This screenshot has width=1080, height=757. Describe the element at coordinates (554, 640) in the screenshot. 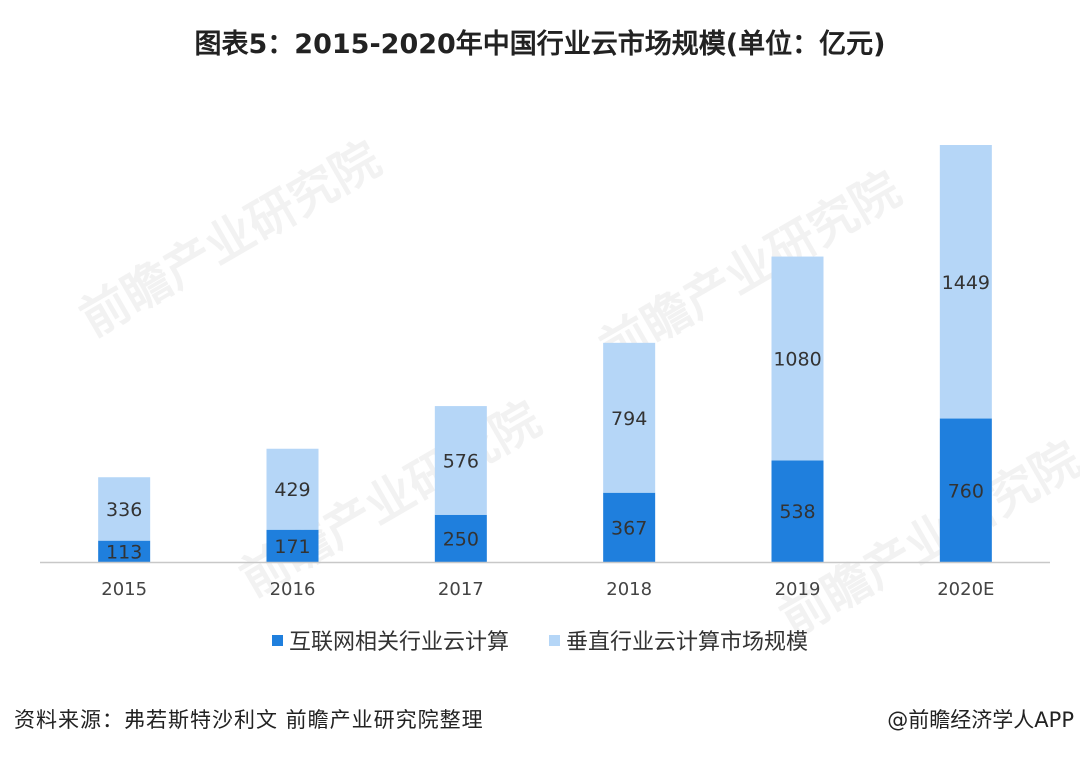

I see `legend-swatch-vertical` at that location.